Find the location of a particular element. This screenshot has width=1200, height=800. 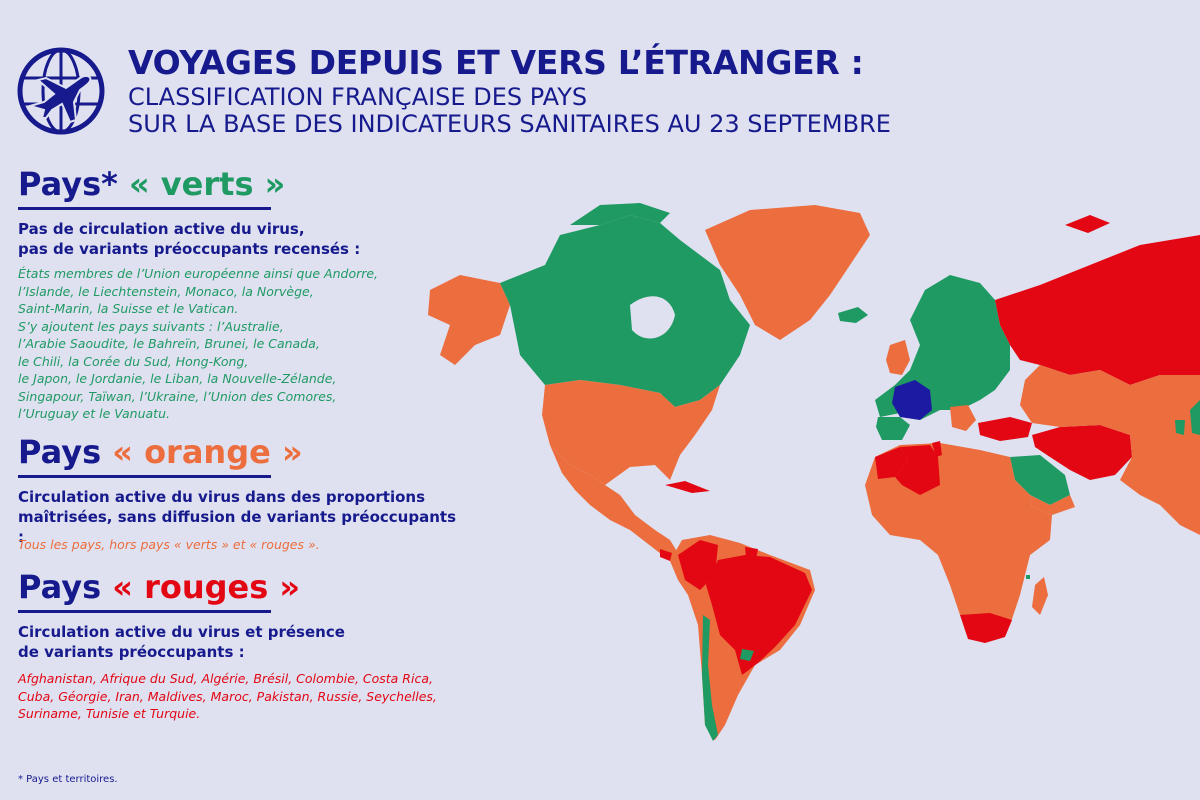

green-description-line-1: Pas de circulation active du virus, is located at coordinates (161, 229).